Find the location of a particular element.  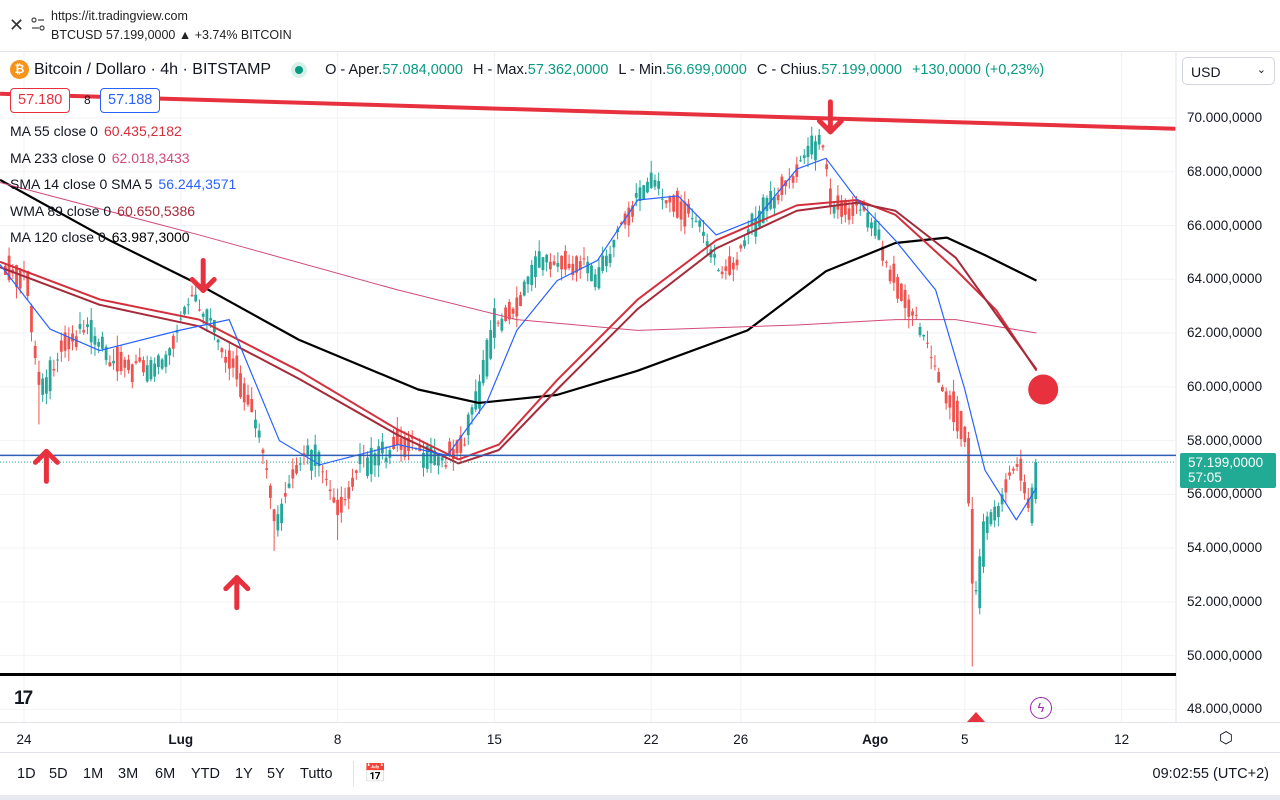

settings-icon is located at coordinates (38, 24).